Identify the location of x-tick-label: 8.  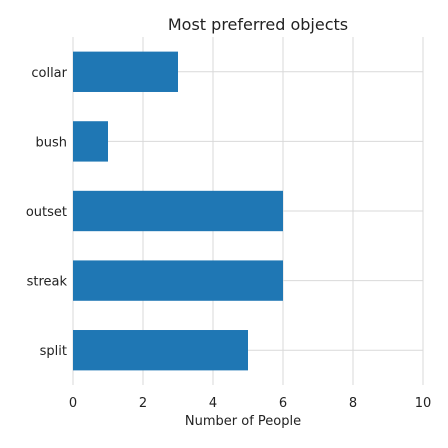
(353, 403).